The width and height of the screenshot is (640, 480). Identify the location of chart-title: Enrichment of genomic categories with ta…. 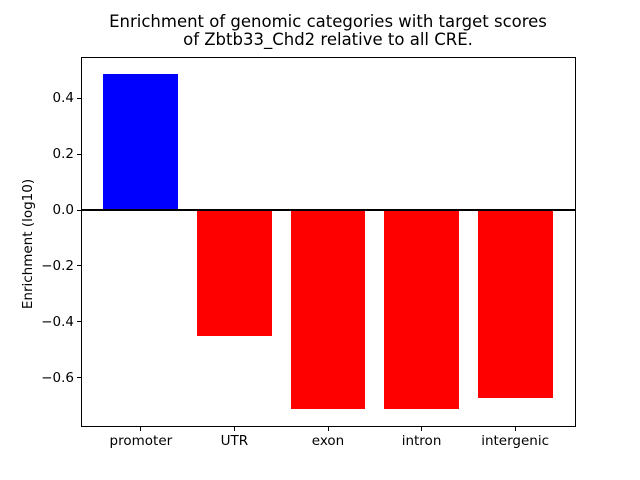
(328, 30).